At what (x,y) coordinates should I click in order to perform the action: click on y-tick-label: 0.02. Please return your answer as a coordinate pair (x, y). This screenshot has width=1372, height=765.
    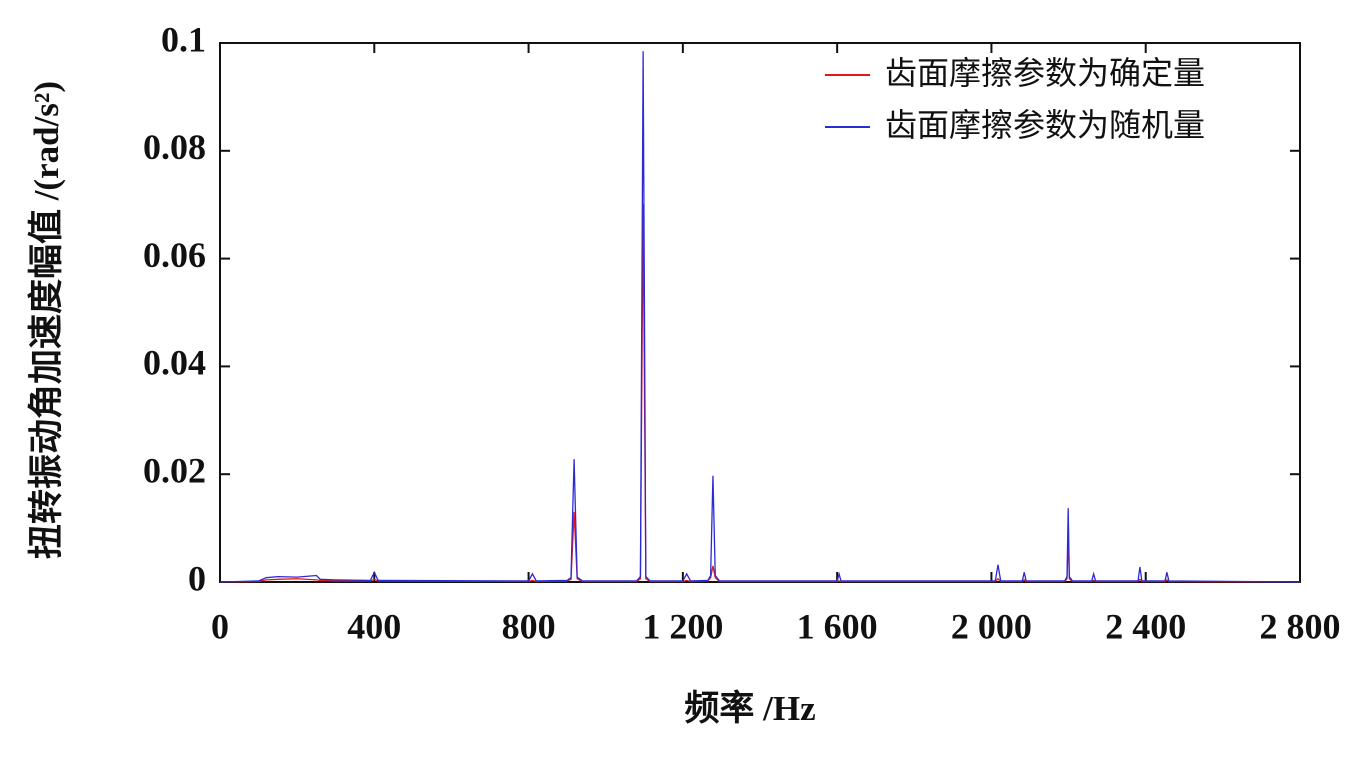
    Looking at the image, I should click on (174, 470).